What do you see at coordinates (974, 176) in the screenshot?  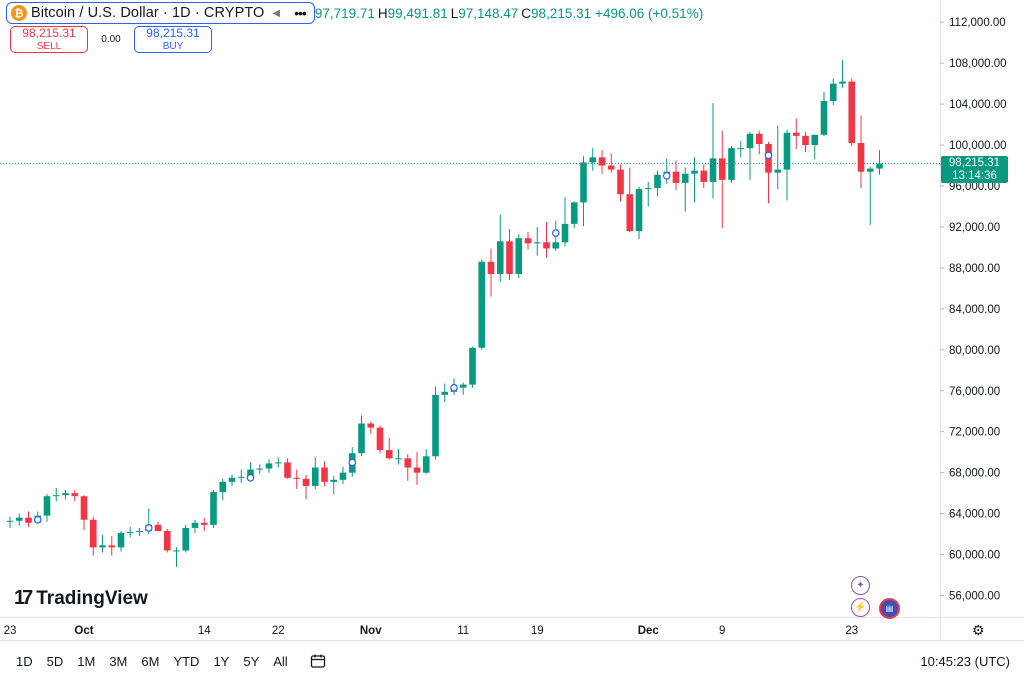 I see `bar-countdown: 13:14:36` at bounding box center [974, 176].